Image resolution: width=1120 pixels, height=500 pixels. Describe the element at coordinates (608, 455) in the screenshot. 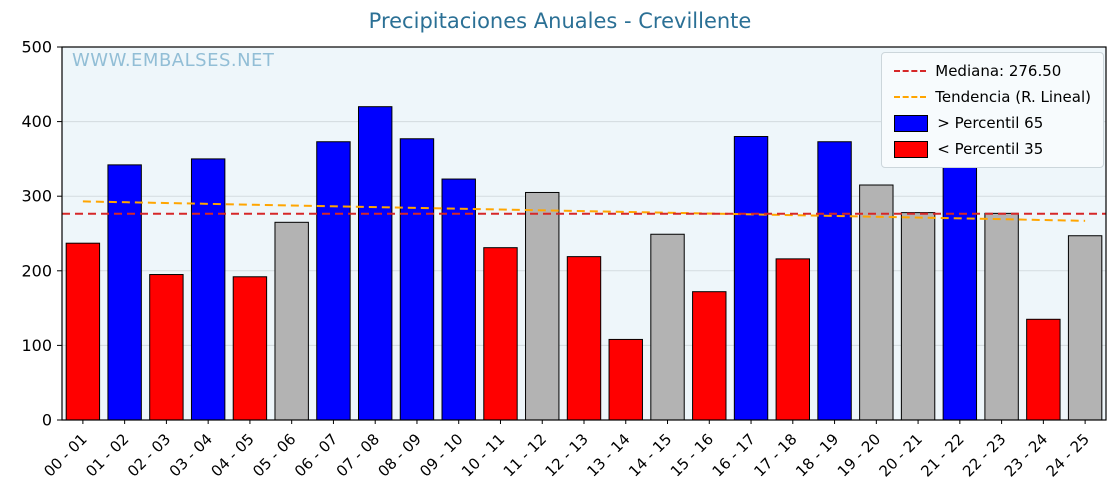

I see `x-tick-label: 13 - 14` at that location.